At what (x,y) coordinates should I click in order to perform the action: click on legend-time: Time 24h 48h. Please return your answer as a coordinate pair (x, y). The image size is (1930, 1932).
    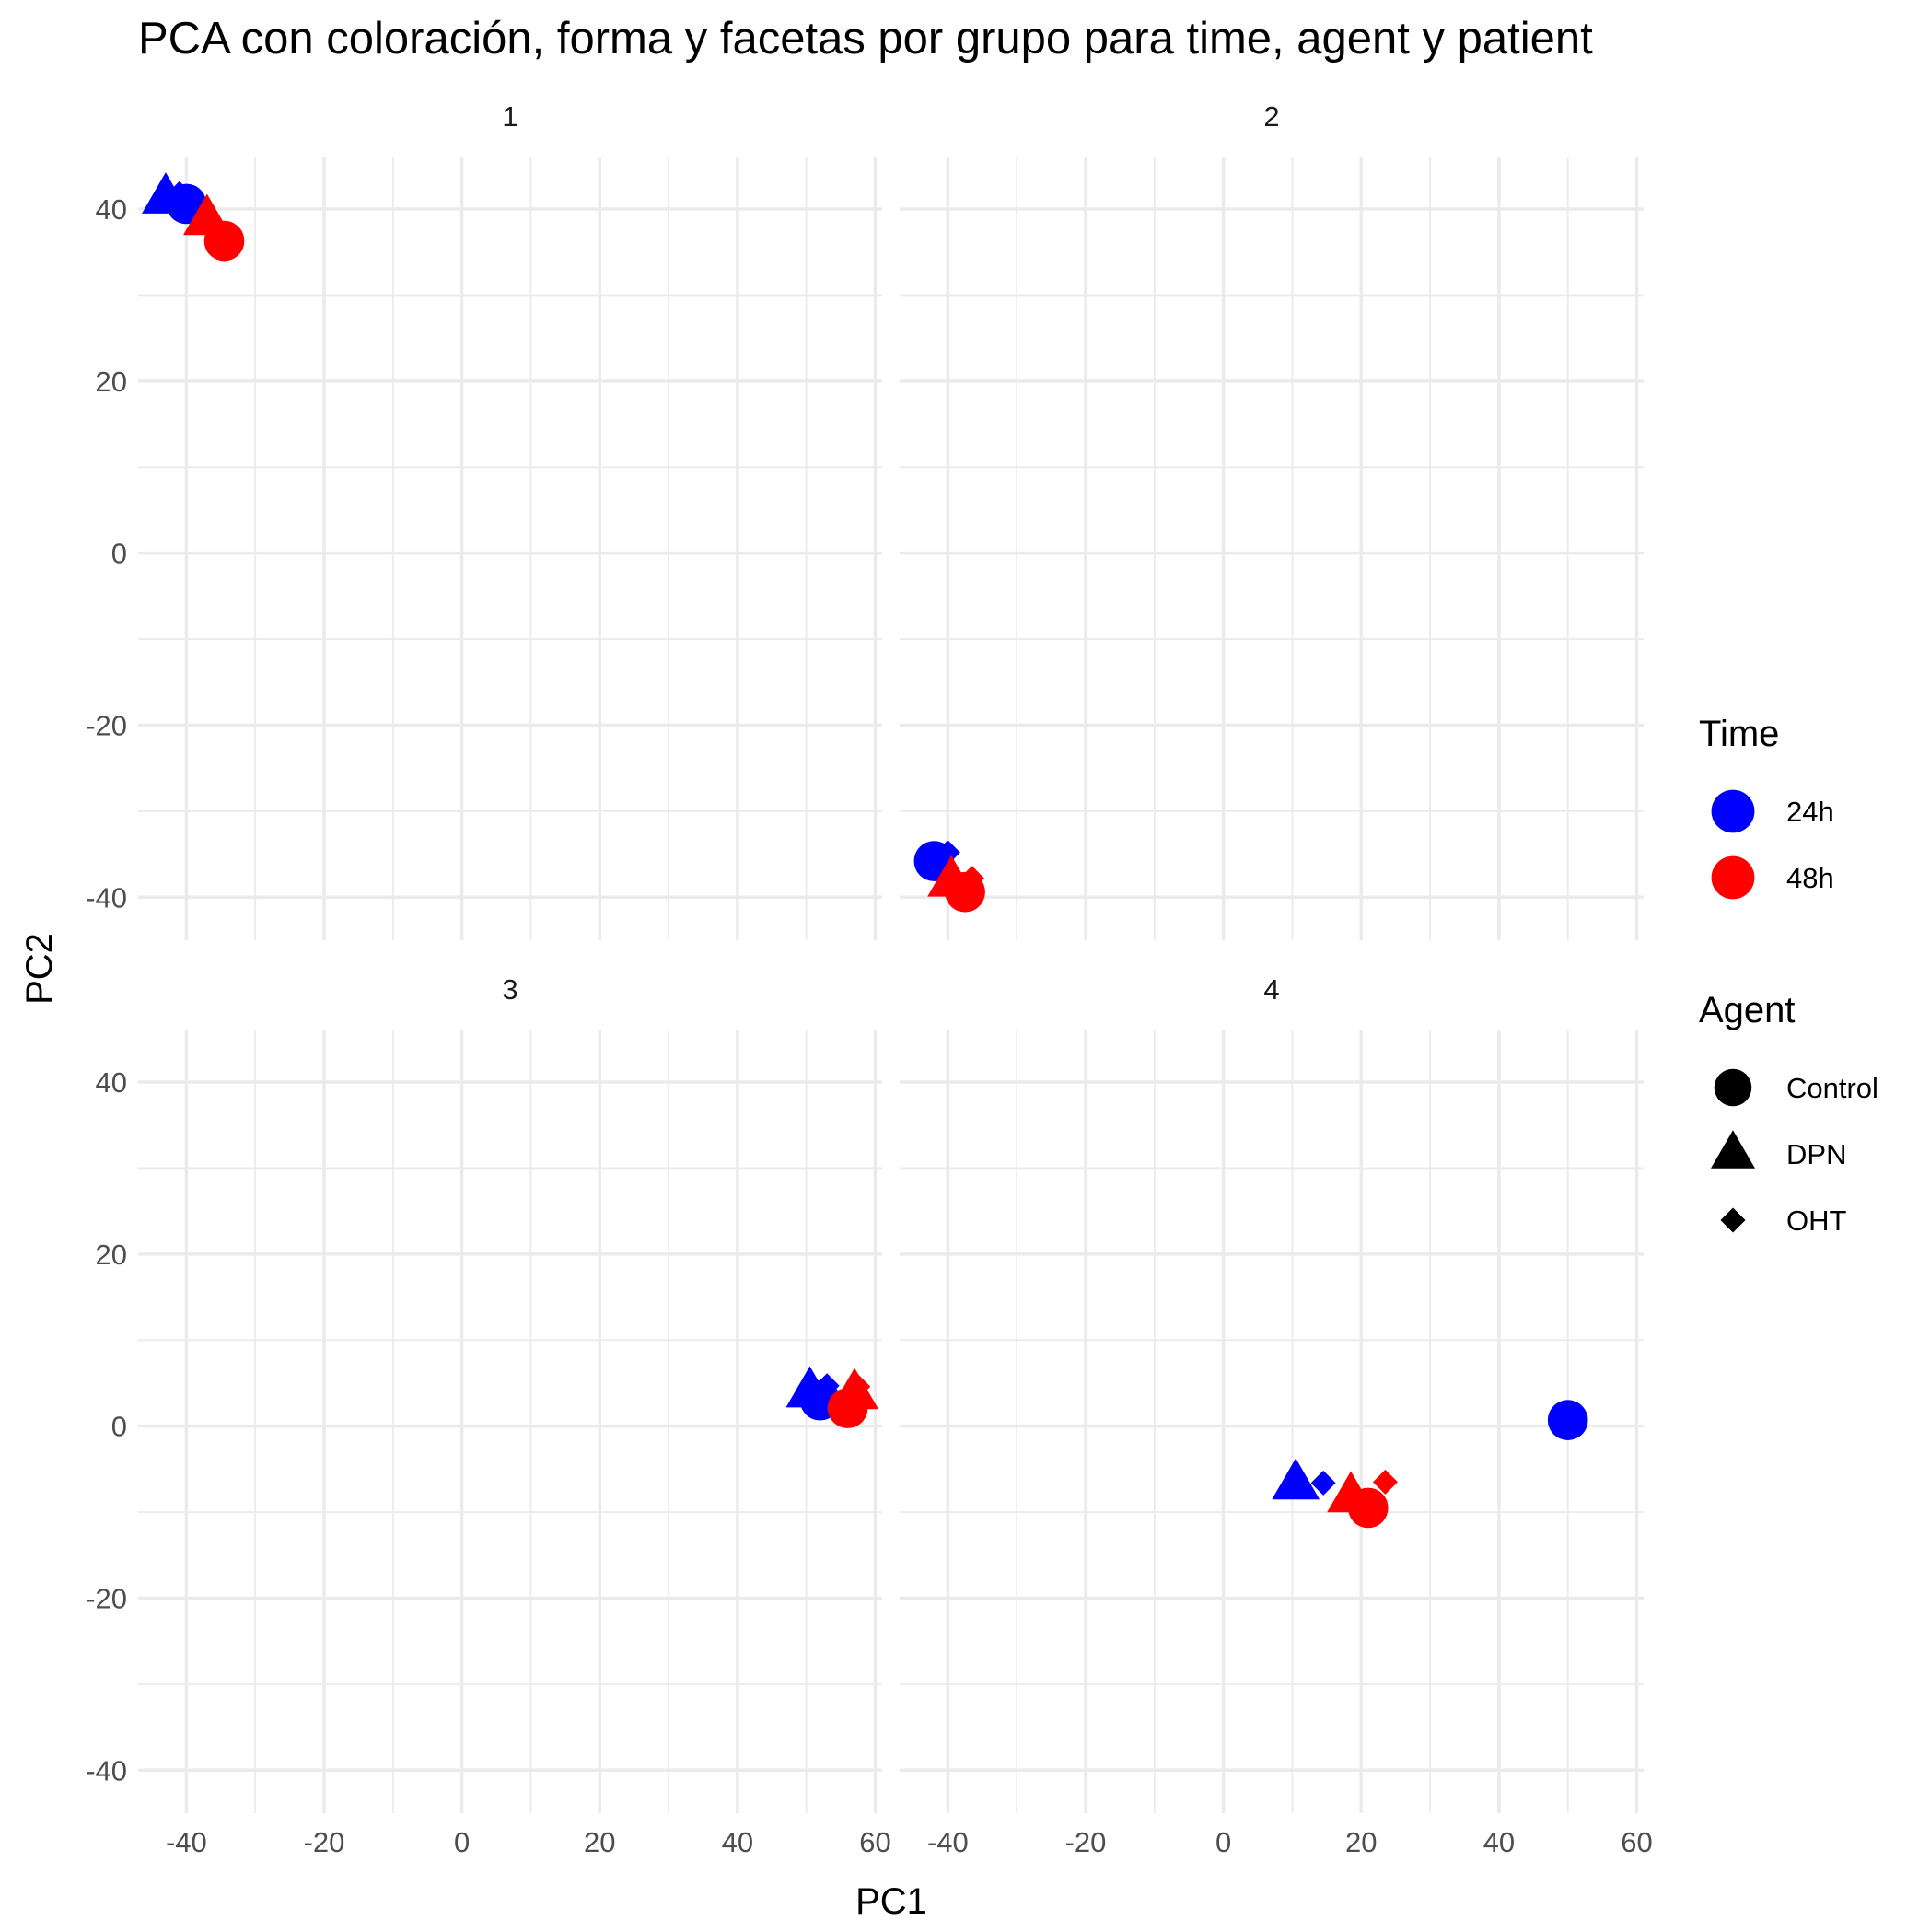
    Looking at the image, I should click on (1766, 807).